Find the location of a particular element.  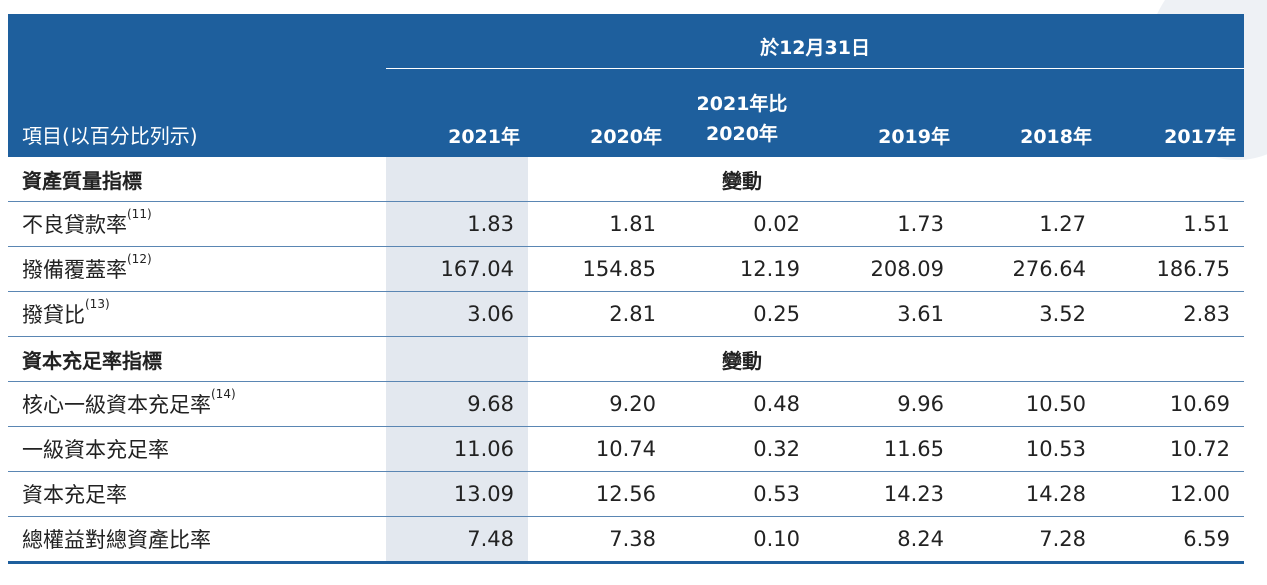

col-2018-header: 2018年 is located at coordinates (1029, 112).